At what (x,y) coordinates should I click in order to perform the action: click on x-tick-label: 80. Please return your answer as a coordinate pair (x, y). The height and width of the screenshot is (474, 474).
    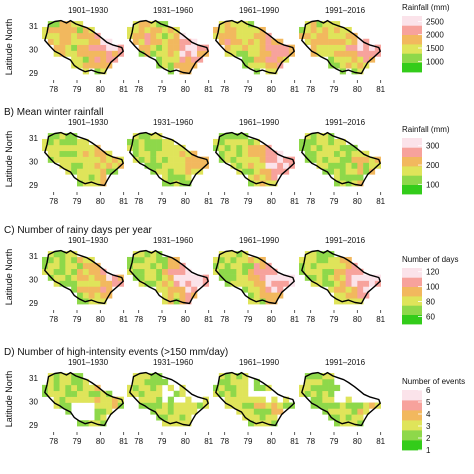
    Looking at the image, I should click on (271, 441).